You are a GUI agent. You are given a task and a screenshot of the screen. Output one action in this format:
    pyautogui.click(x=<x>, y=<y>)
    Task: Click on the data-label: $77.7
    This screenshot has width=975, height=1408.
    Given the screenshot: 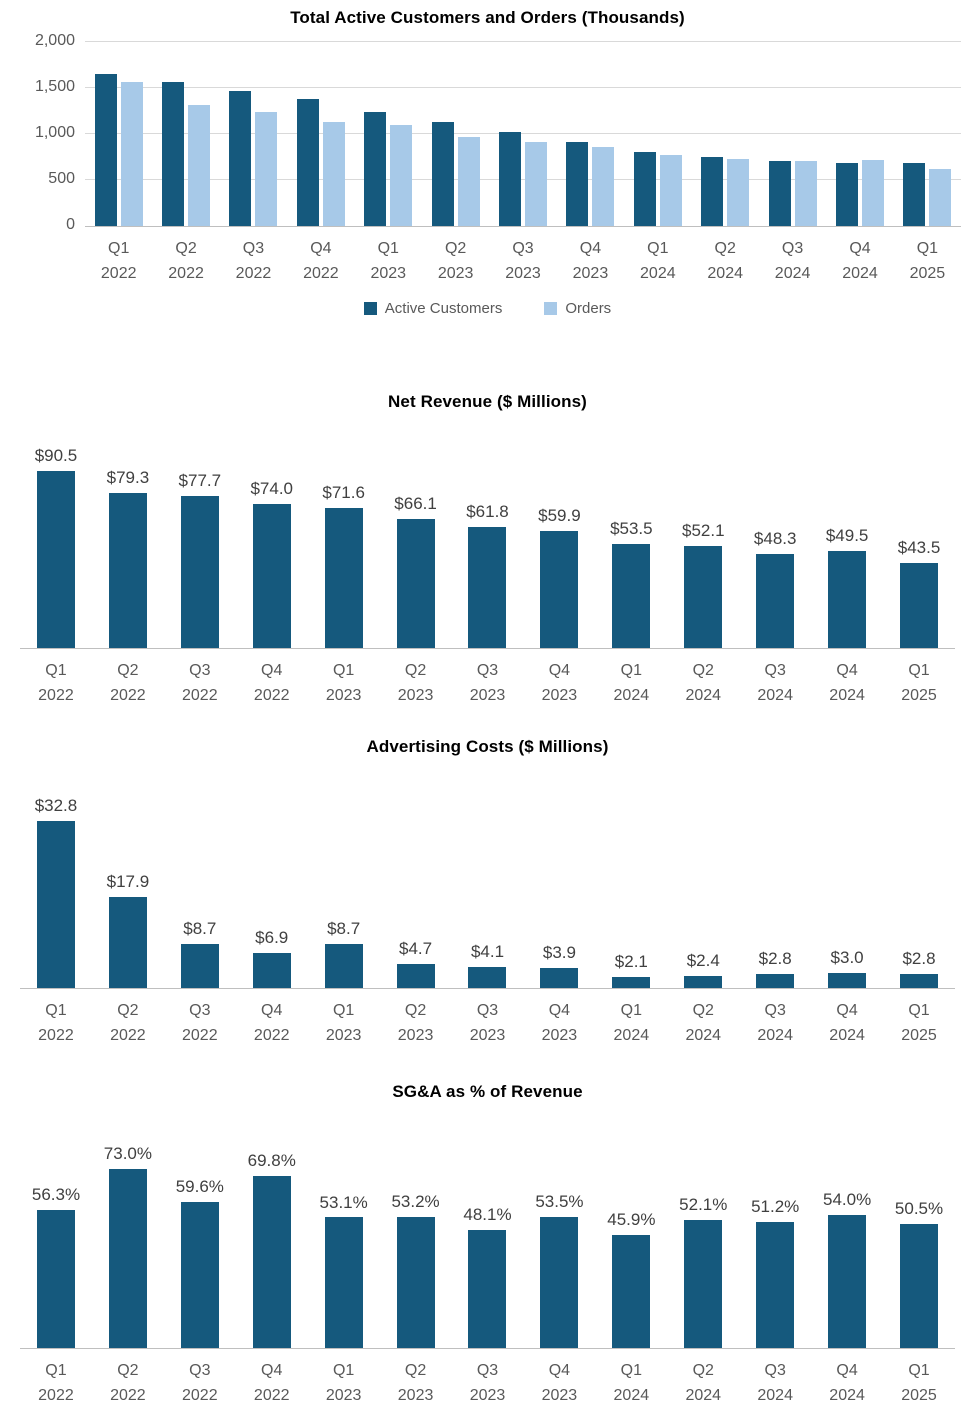 What is the action you would take?
    pyautogui.click(x=200, y=481)
    